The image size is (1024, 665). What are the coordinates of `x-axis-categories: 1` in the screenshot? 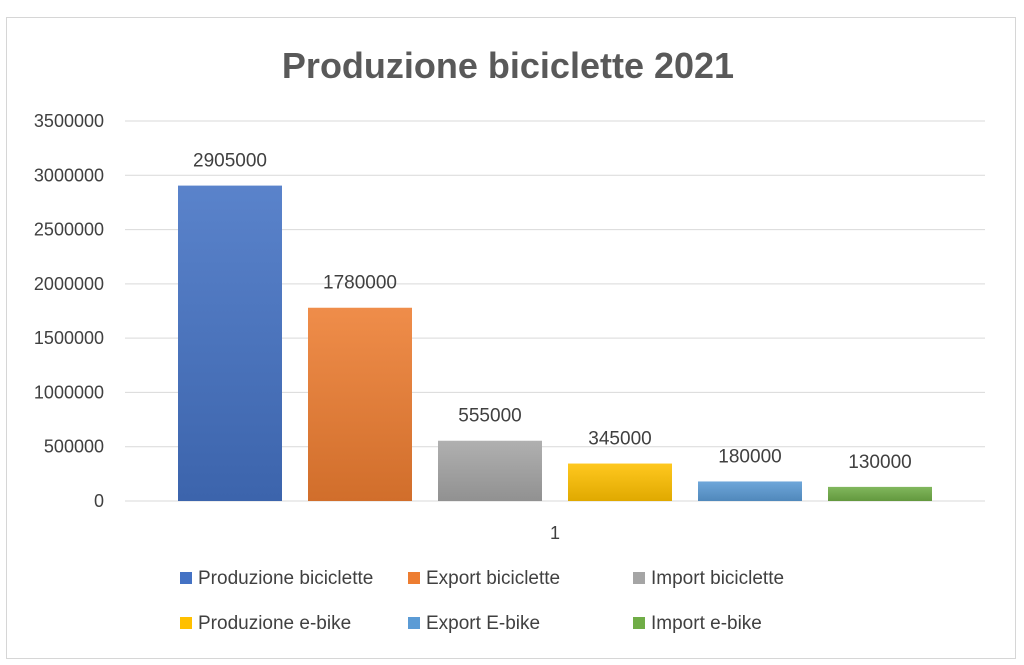 It's located at (555, 533).